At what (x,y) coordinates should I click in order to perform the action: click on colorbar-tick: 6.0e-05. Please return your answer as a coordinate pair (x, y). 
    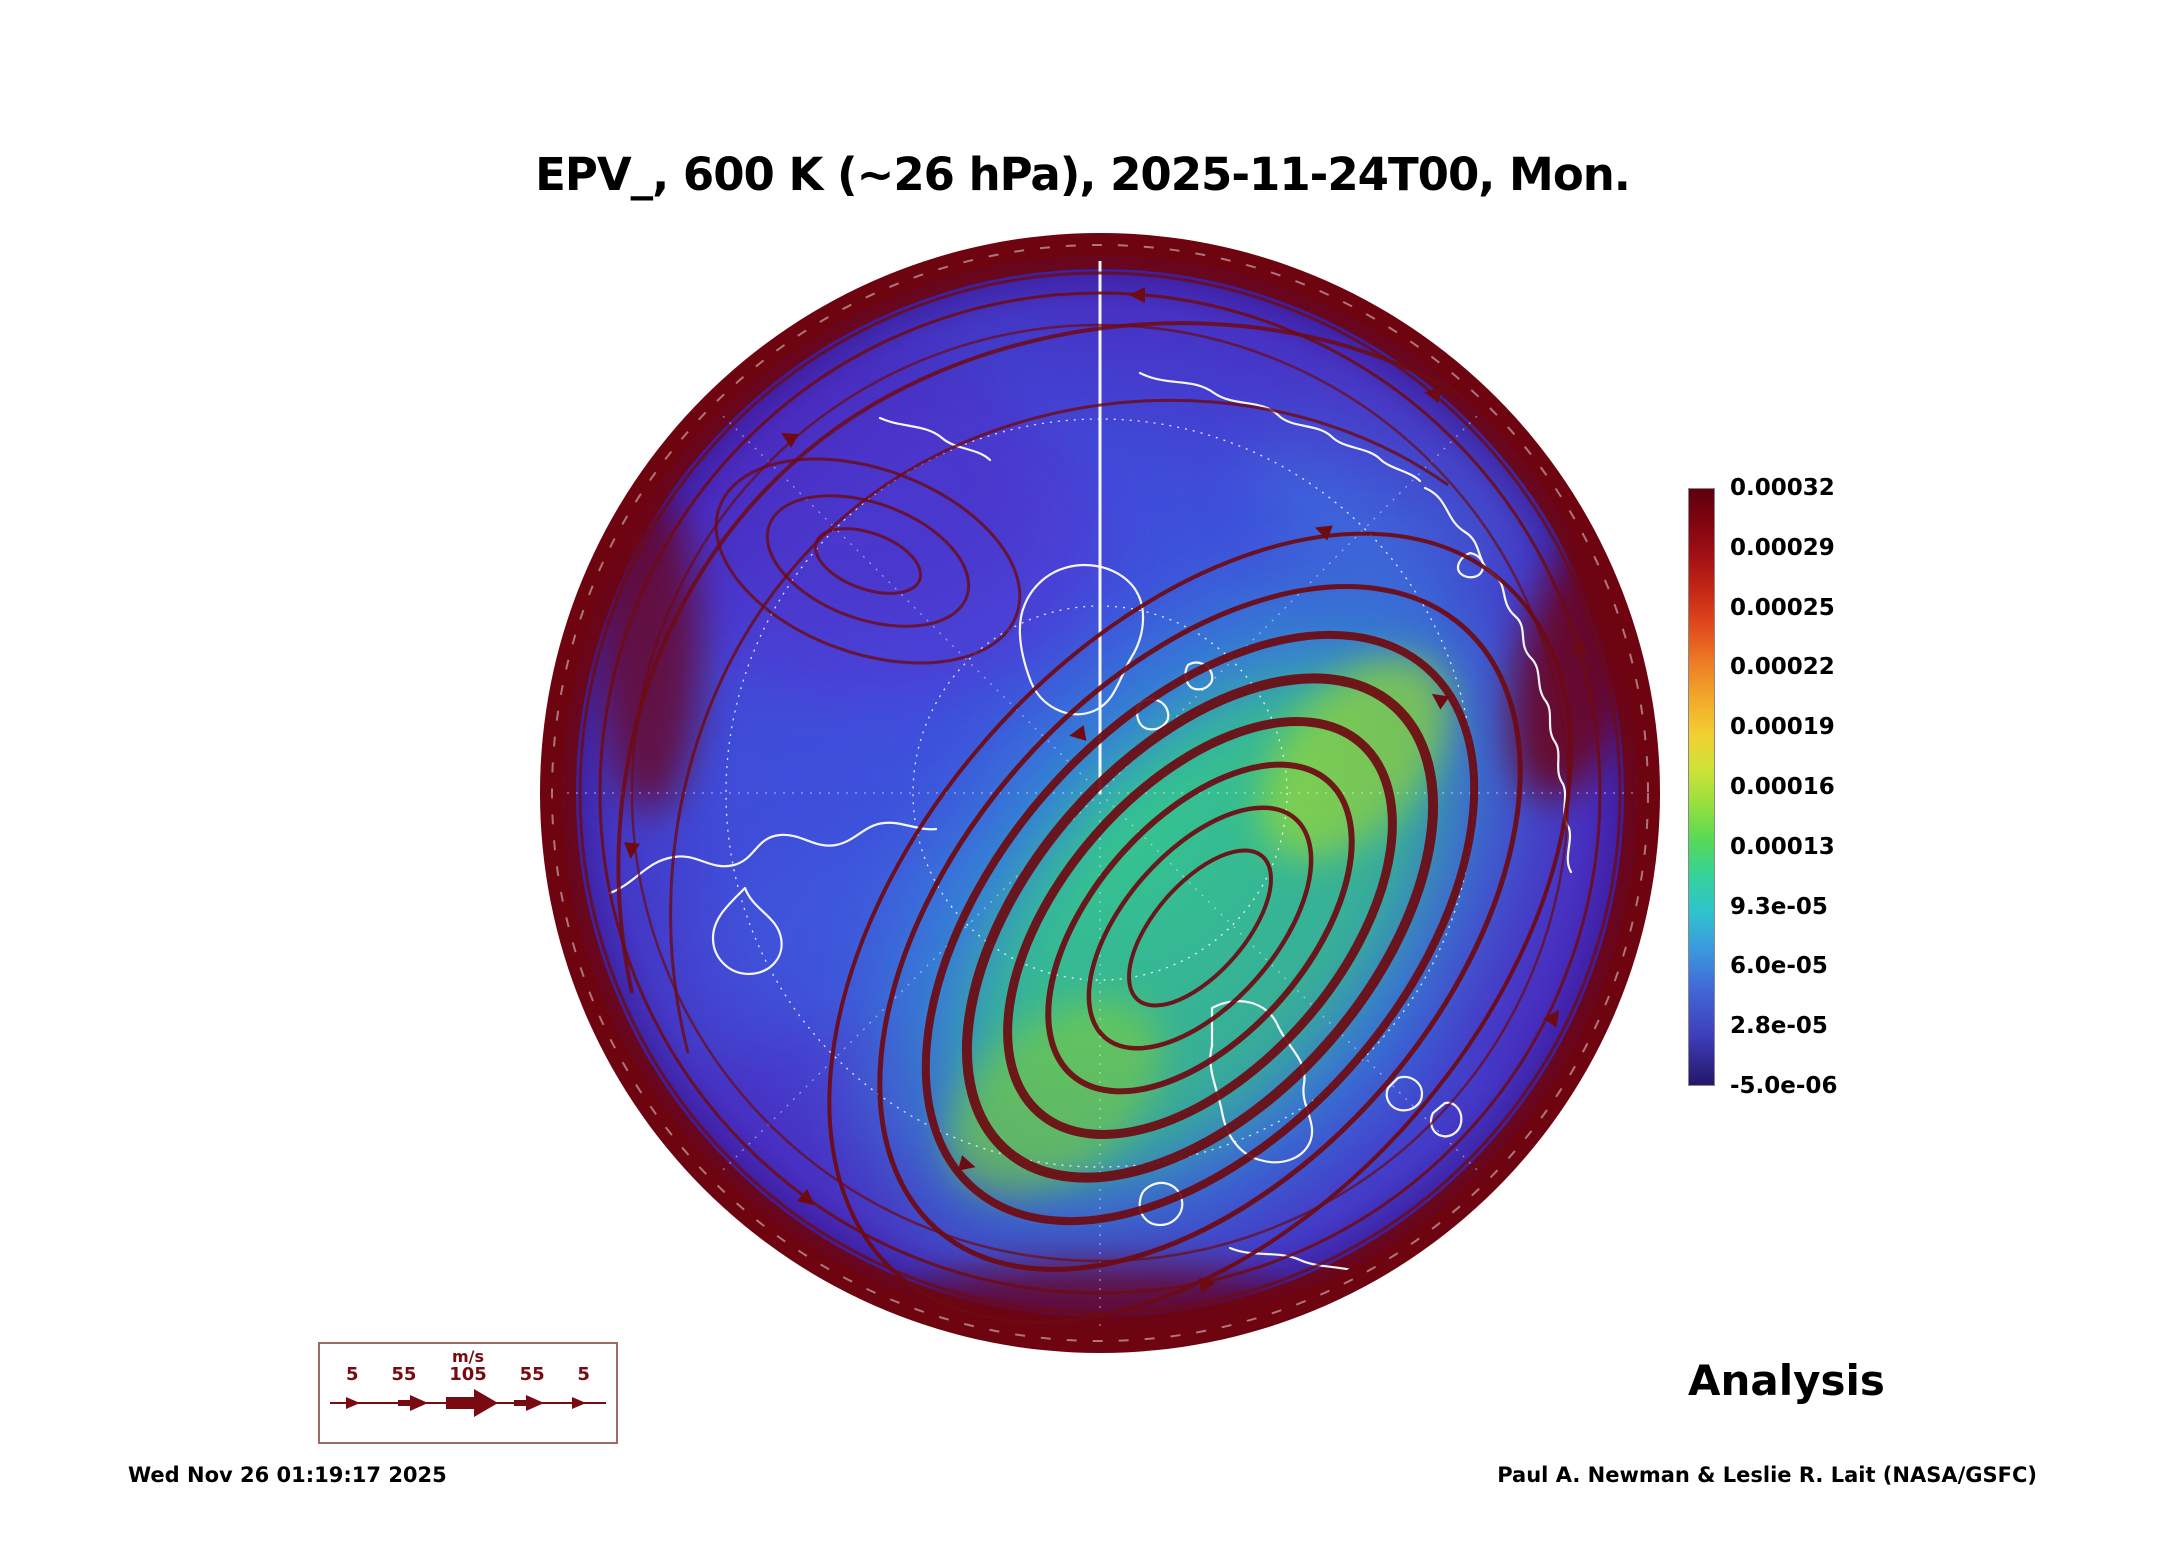
    Looking at the image, I should click on (1779, 966).